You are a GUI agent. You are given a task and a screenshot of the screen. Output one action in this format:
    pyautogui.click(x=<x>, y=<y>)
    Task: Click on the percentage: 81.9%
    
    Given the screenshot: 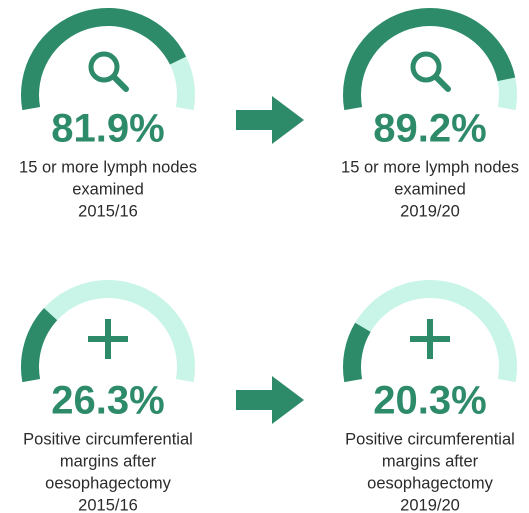 What is the action you would take?
    pyautogui.click(x=107, y=129)
    